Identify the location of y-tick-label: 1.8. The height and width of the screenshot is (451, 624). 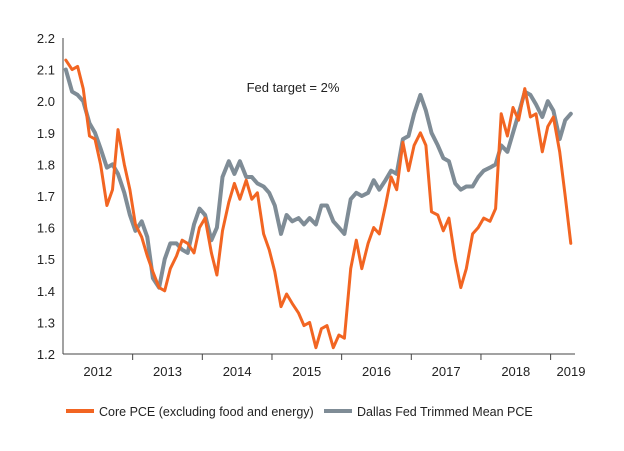
(46, 164).